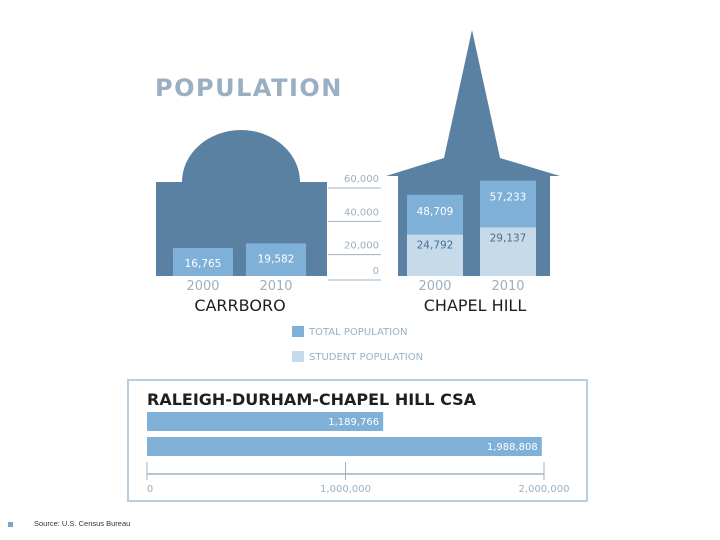  I want to click on y-tick-label: 20,000, so click(361, 246).